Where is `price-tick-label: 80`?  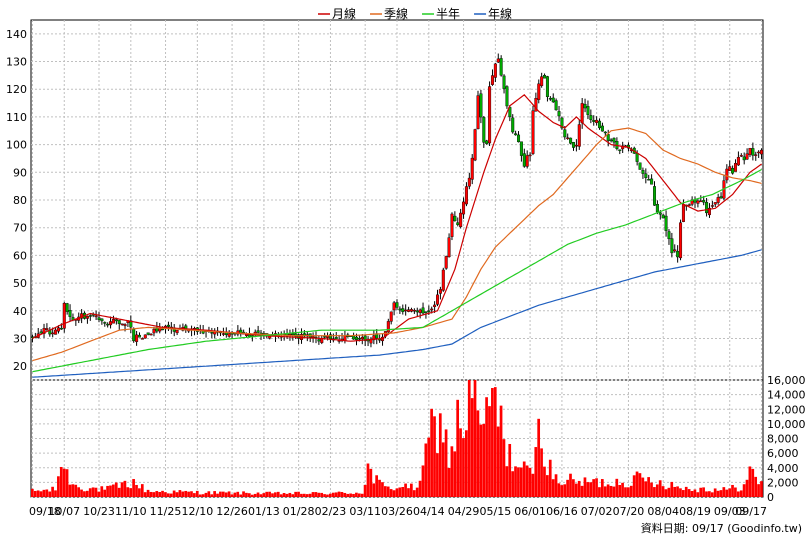
price-tick-label: 80 is located at coordinates (20, 200).